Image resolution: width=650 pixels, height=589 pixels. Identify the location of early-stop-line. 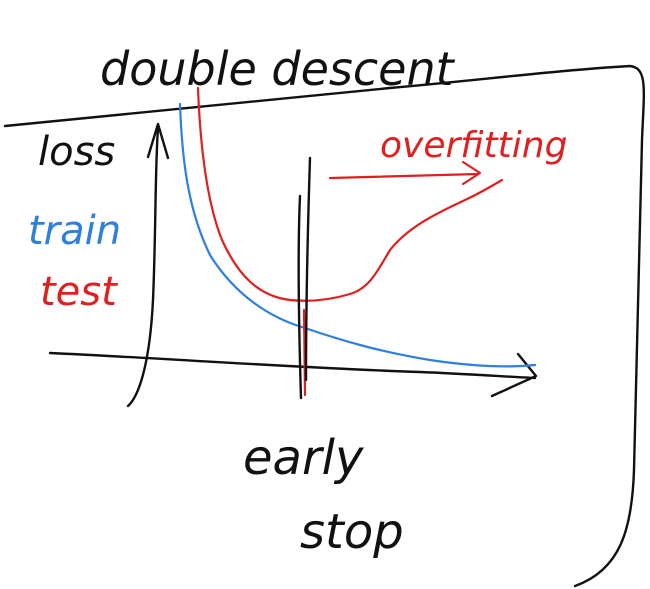
(300, 297).